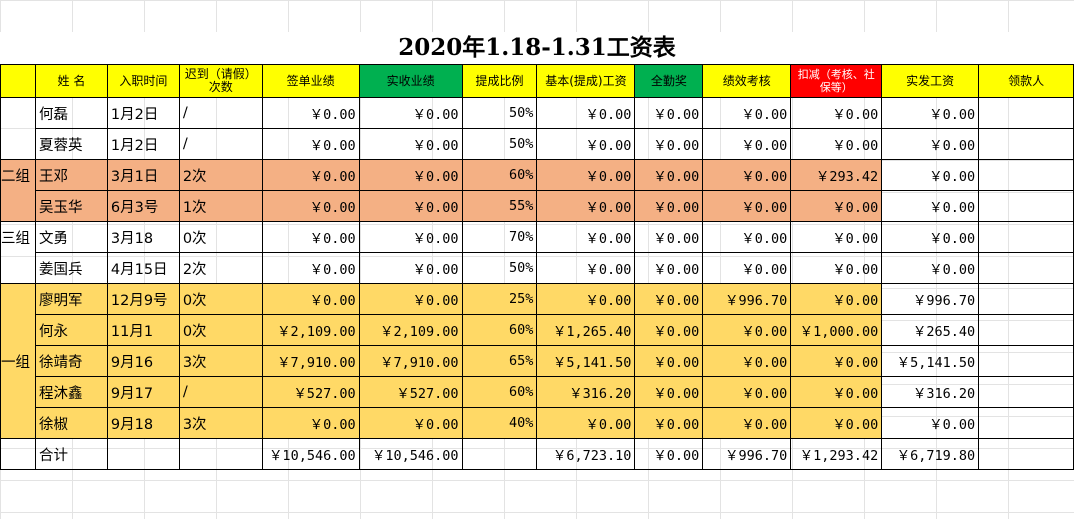  What do you see at coordinates (669, 81) in the screenshot?
I see `header-attendance-bonus: 全勤奖` at bounding box center [669, 81].